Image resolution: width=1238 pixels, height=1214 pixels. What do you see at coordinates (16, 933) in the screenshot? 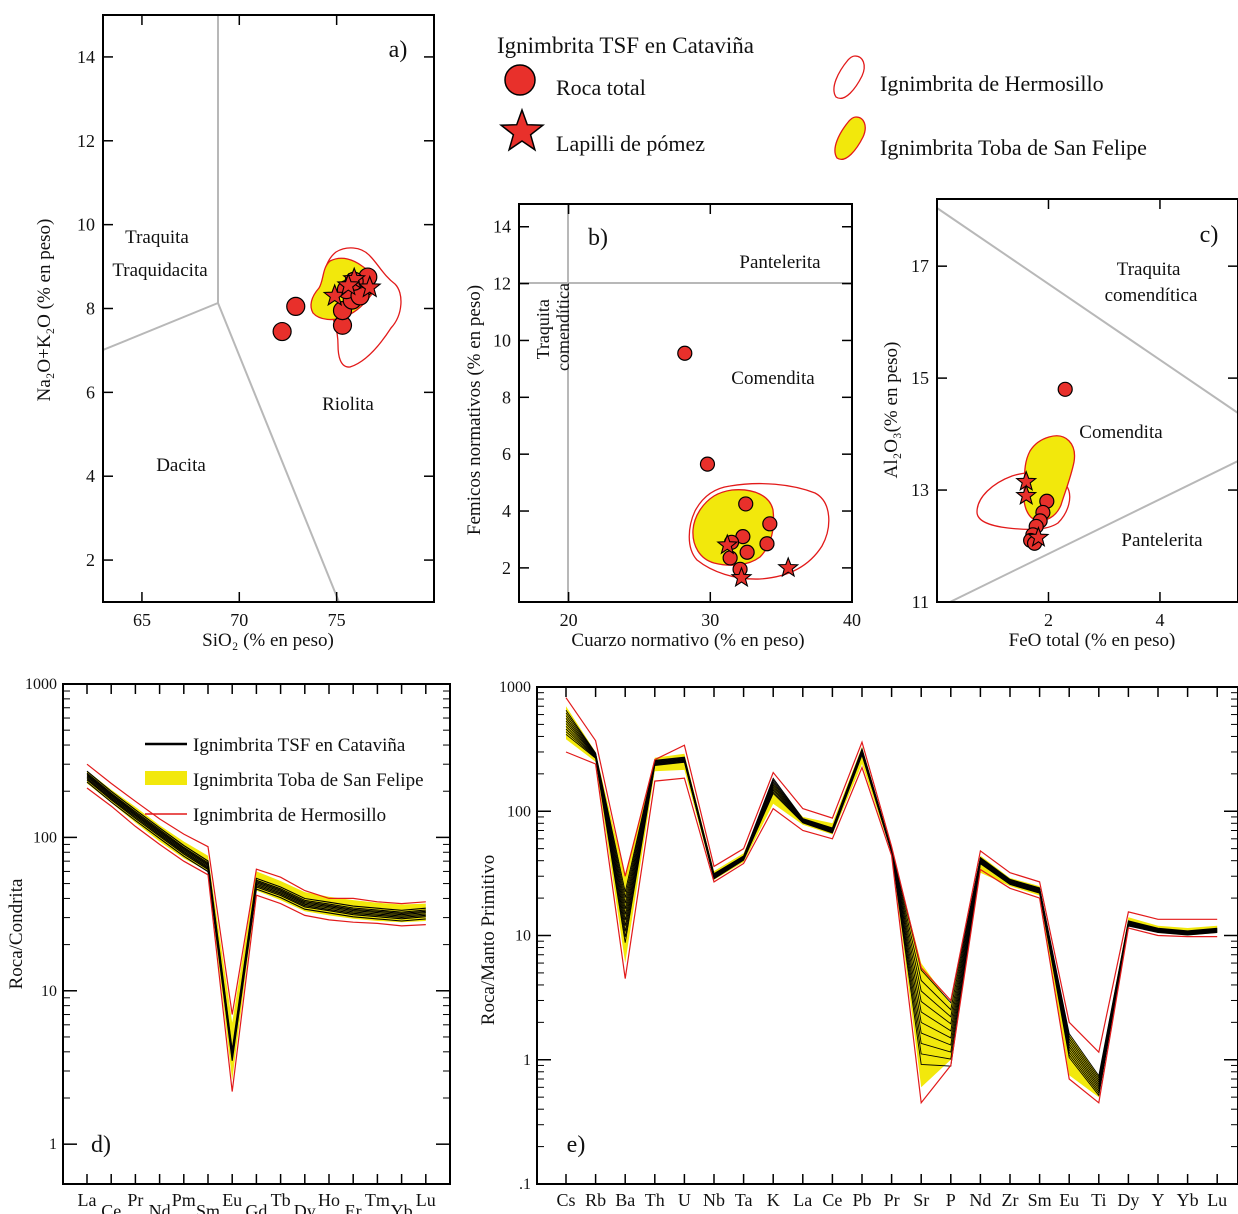
I see `panel-d-ylabel: Roca/Condrita` at bounding box center [16, 933].